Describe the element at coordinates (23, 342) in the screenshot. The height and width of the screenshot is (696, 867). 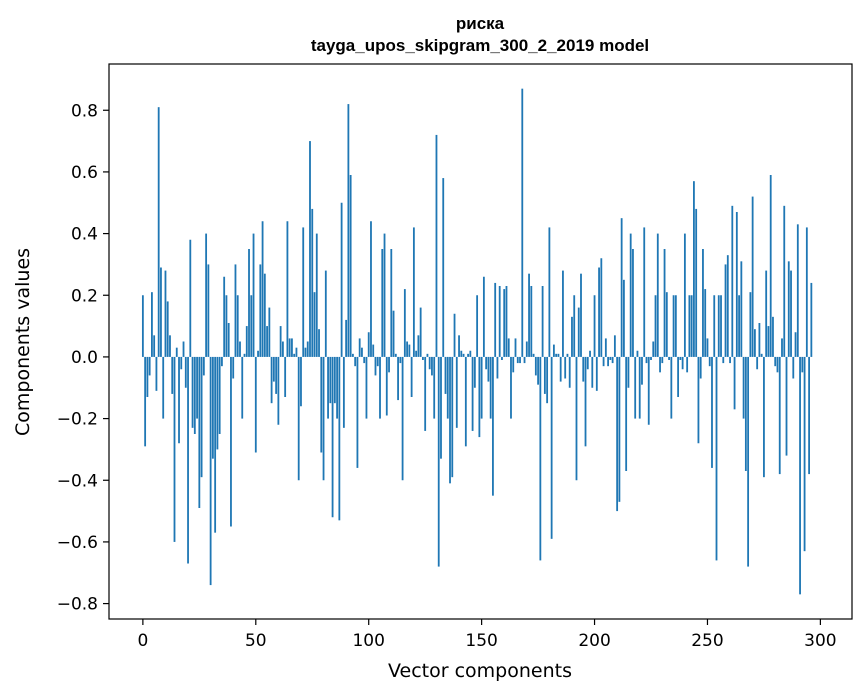
I see `y-axis-label: Components values` at that location.